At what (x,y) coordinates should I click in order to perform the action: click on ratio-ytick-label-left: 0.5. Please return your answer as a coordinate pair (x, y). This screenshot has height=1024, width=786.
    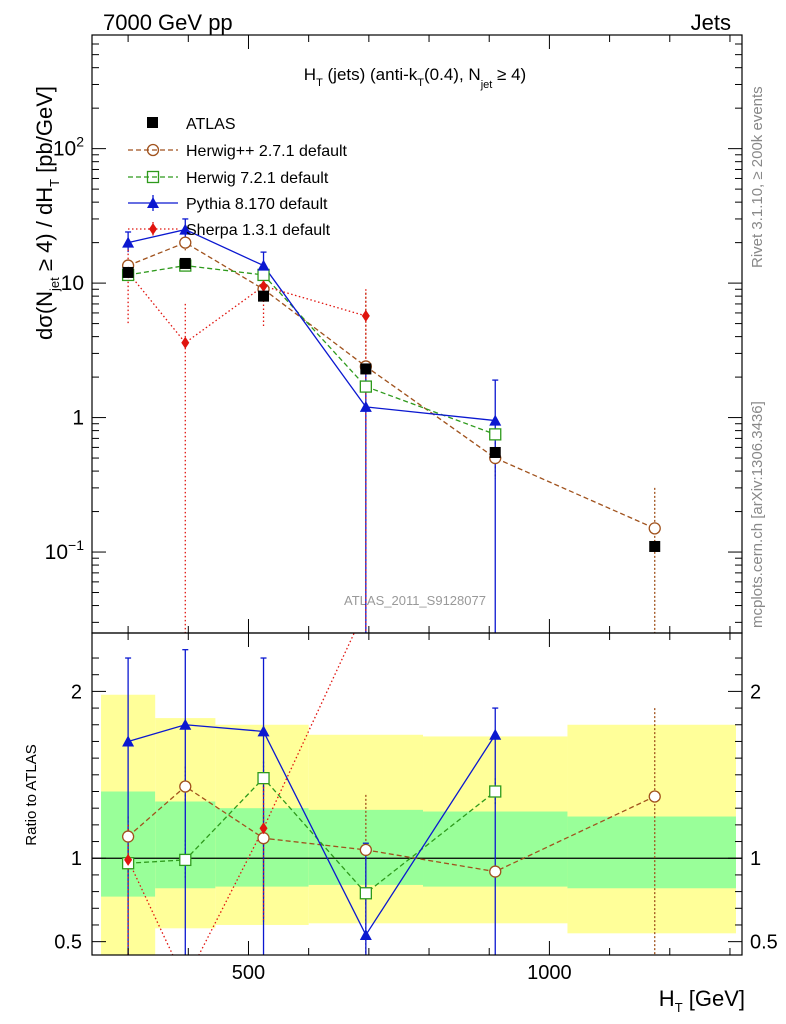
    Looking at the image, I should click on (68, 943).